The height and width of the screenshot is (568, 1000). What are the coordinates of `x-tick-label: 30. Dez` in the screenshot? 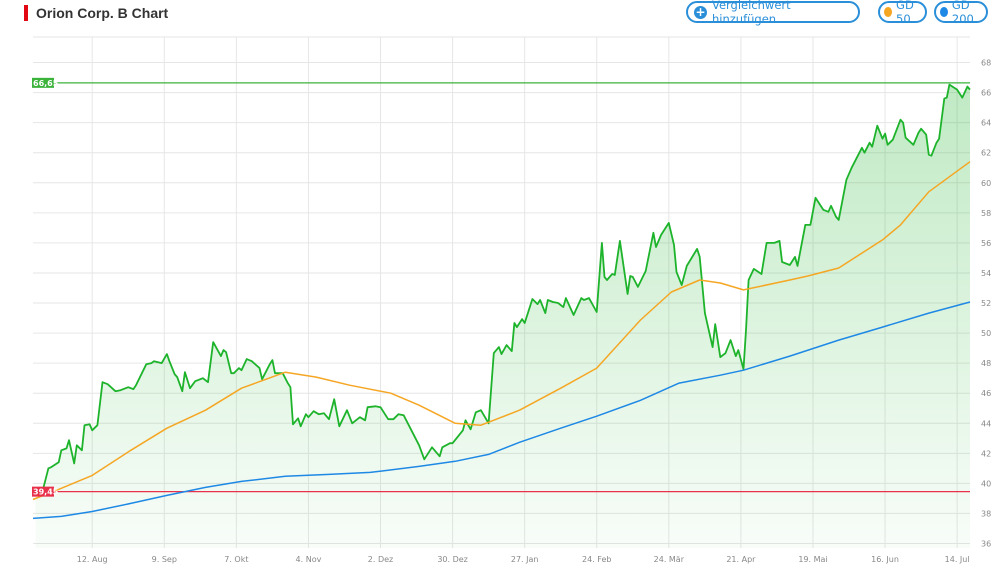 It's located at (452, 559).